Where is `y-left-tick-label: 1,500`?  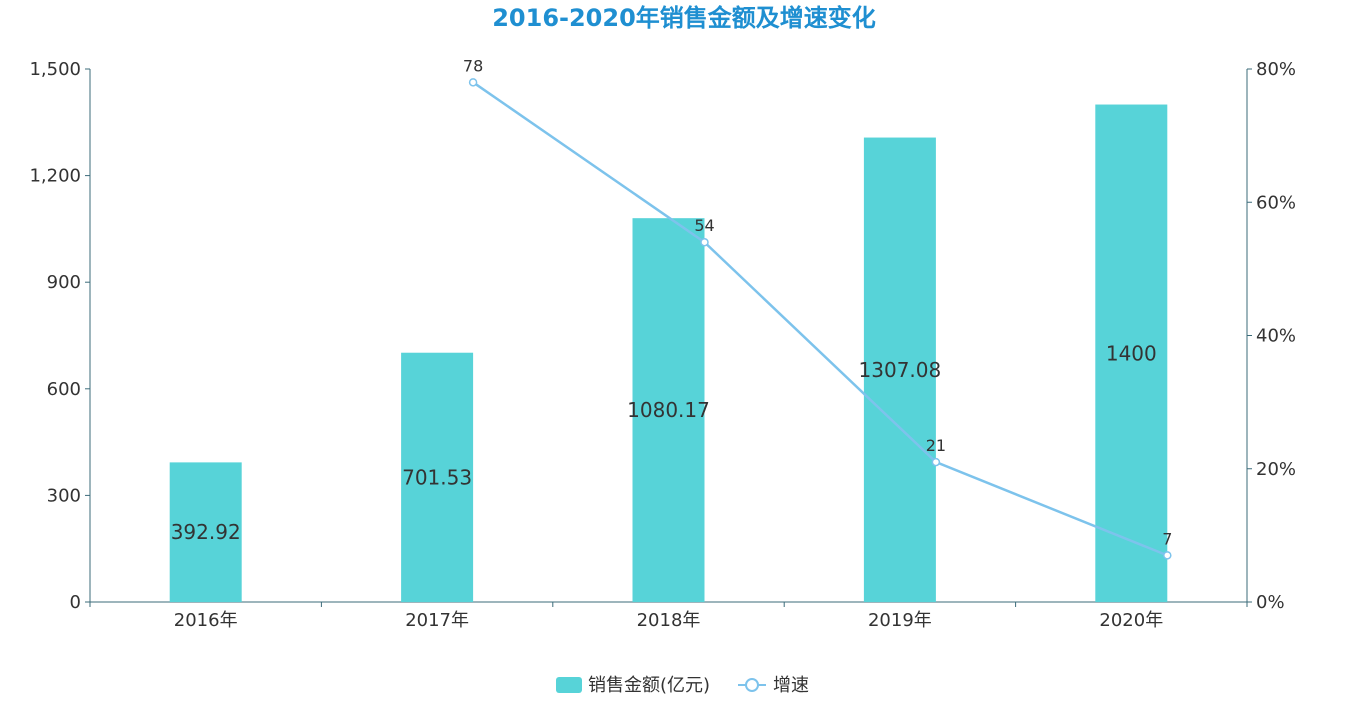
y-left-tick-label: 1,500 is located at coordinates (55, 69).